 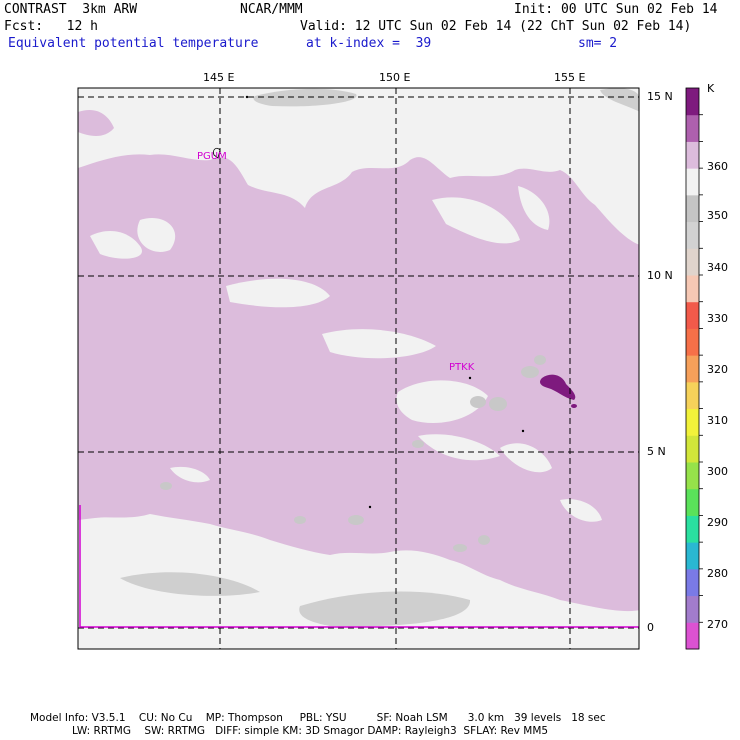 What do you see at coordinates (717, 573) in the screenshot?
I see `colorbar-label-280: 280` at bounding box center [717, 573].